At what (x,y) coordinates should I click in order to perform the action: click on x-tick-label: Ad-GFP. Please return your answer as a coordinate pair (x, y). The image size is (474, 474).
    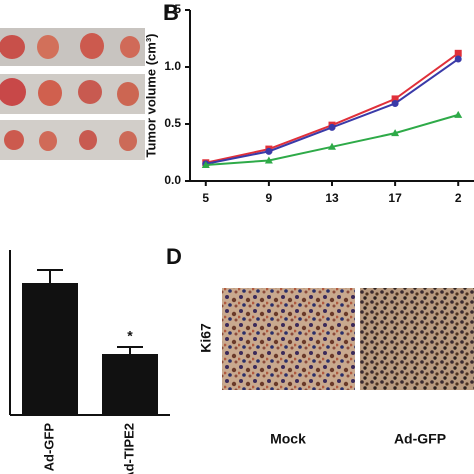
    Looking at the image, I should click on (48, 447).